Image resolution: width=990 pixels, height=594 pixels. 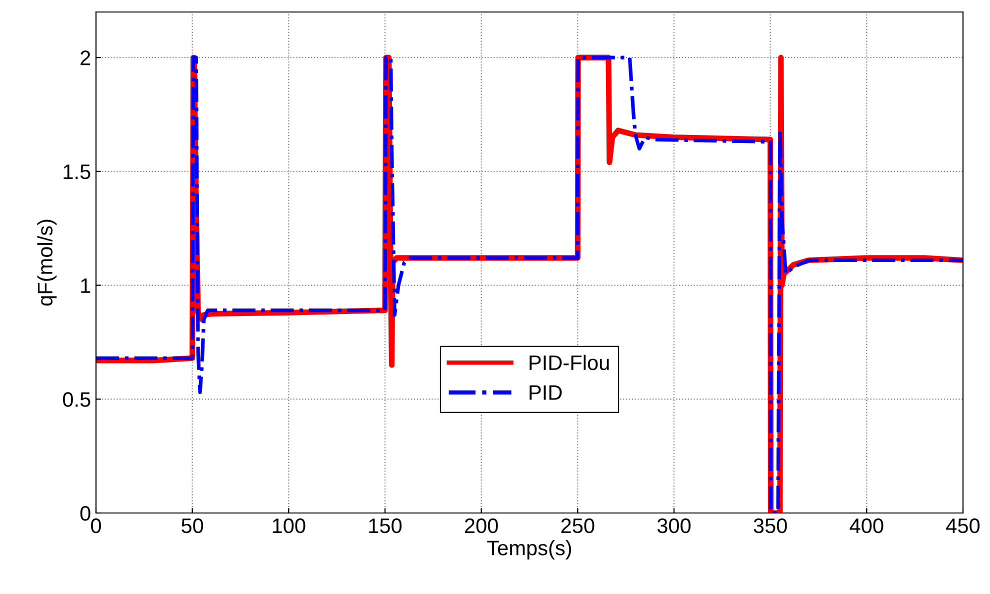 I want to click on x-tick-label: 100, so click(x=289, y=526).